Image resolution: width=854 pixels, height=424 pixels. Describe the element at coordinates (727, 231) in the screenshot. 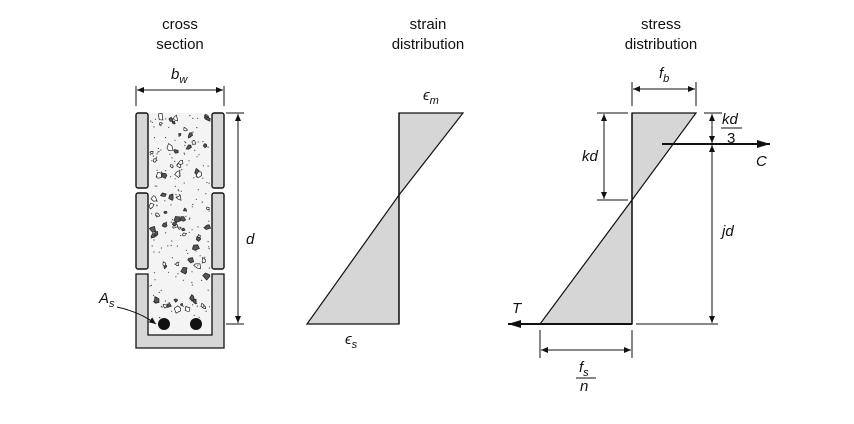

I see `jd-label: jd` at that location.